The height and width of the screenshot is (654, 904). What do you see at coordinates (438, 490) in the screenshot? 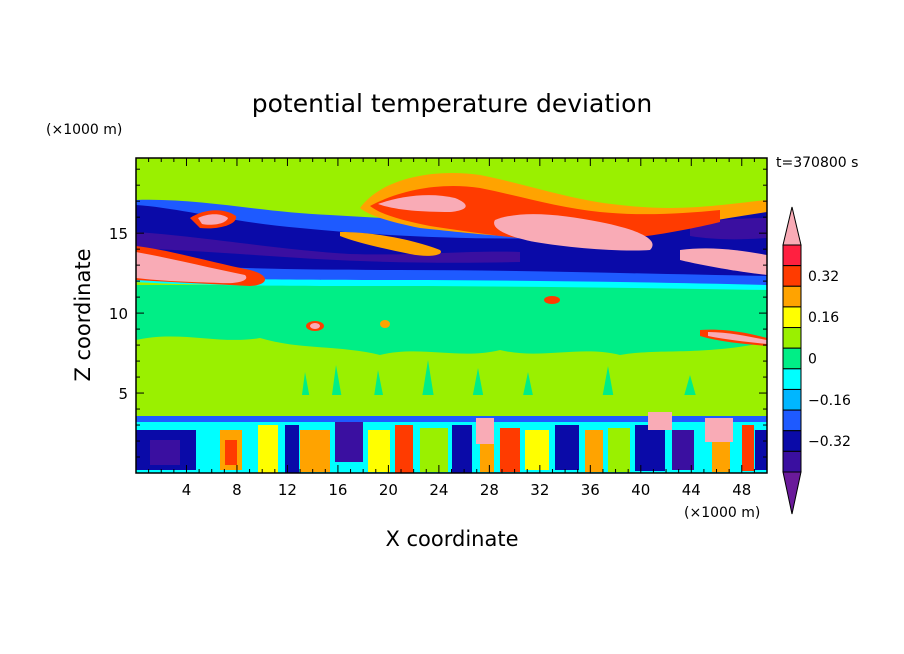
I see `x-tick-label: 24` at bounding box center [438, 490].